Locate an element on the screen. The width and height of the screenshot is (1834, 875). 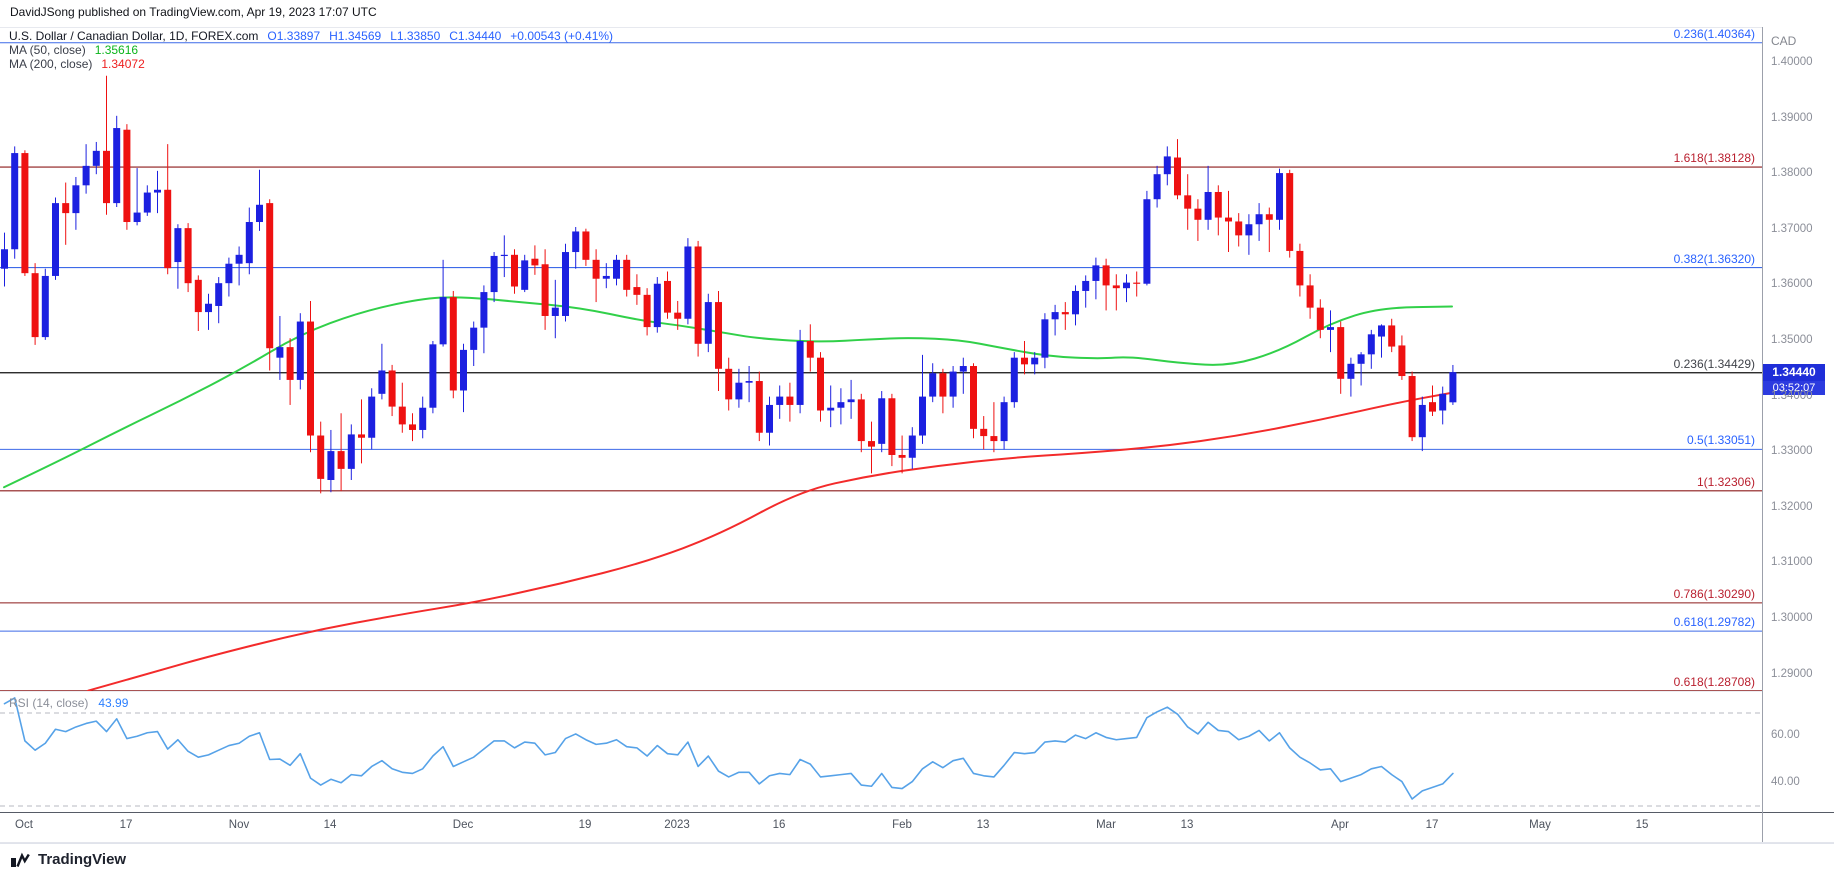
rsi-label: RSI (14, close) is located at coordinates (49, 703).